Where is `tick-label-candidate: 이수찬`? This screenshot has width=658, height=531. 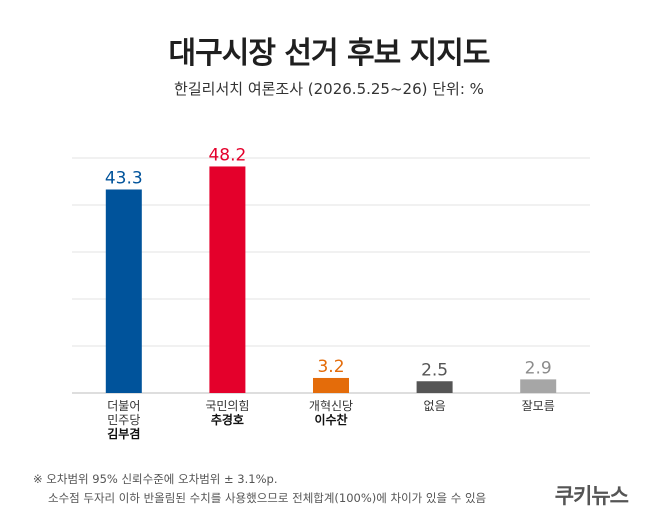 tick-label-candidate: 이수찬 is located at coordinates (330, 419).